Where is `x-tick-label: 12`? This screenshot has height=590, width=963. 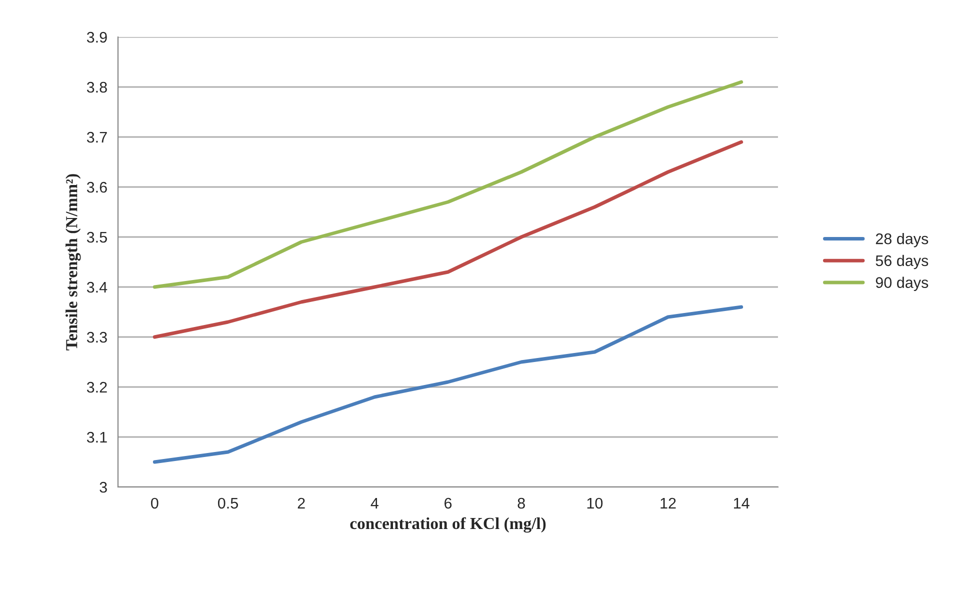 x-tick-label: 12 is located at coordinates (668, 503).